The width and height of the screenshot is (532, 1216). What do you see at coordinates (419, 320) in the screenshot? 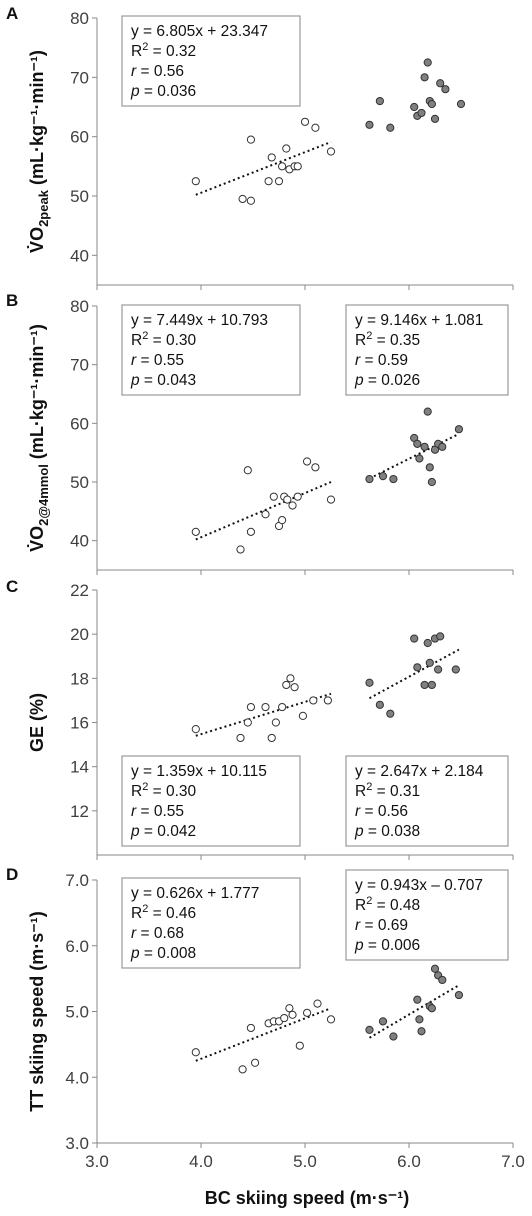
I see `annotation-line: y = 9.146x + 1.081` at bounding box center [419, 320].